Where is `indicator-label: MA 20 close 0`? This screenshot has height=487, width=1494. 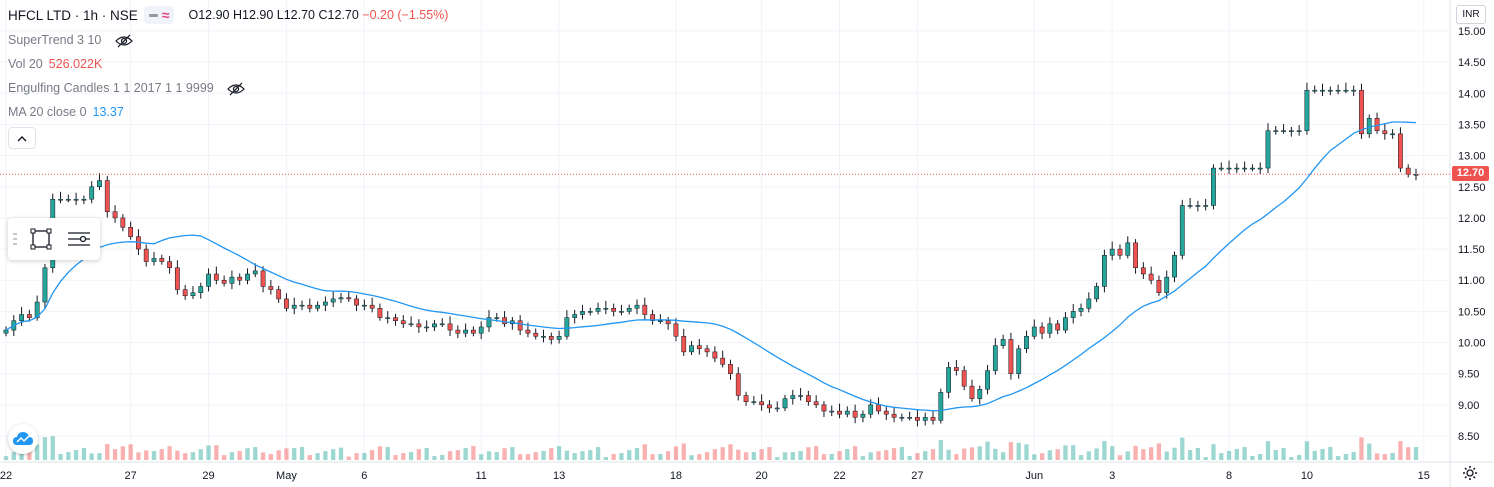
indicator-label: MA 20 close 0 is located at coordinates (47, 112).